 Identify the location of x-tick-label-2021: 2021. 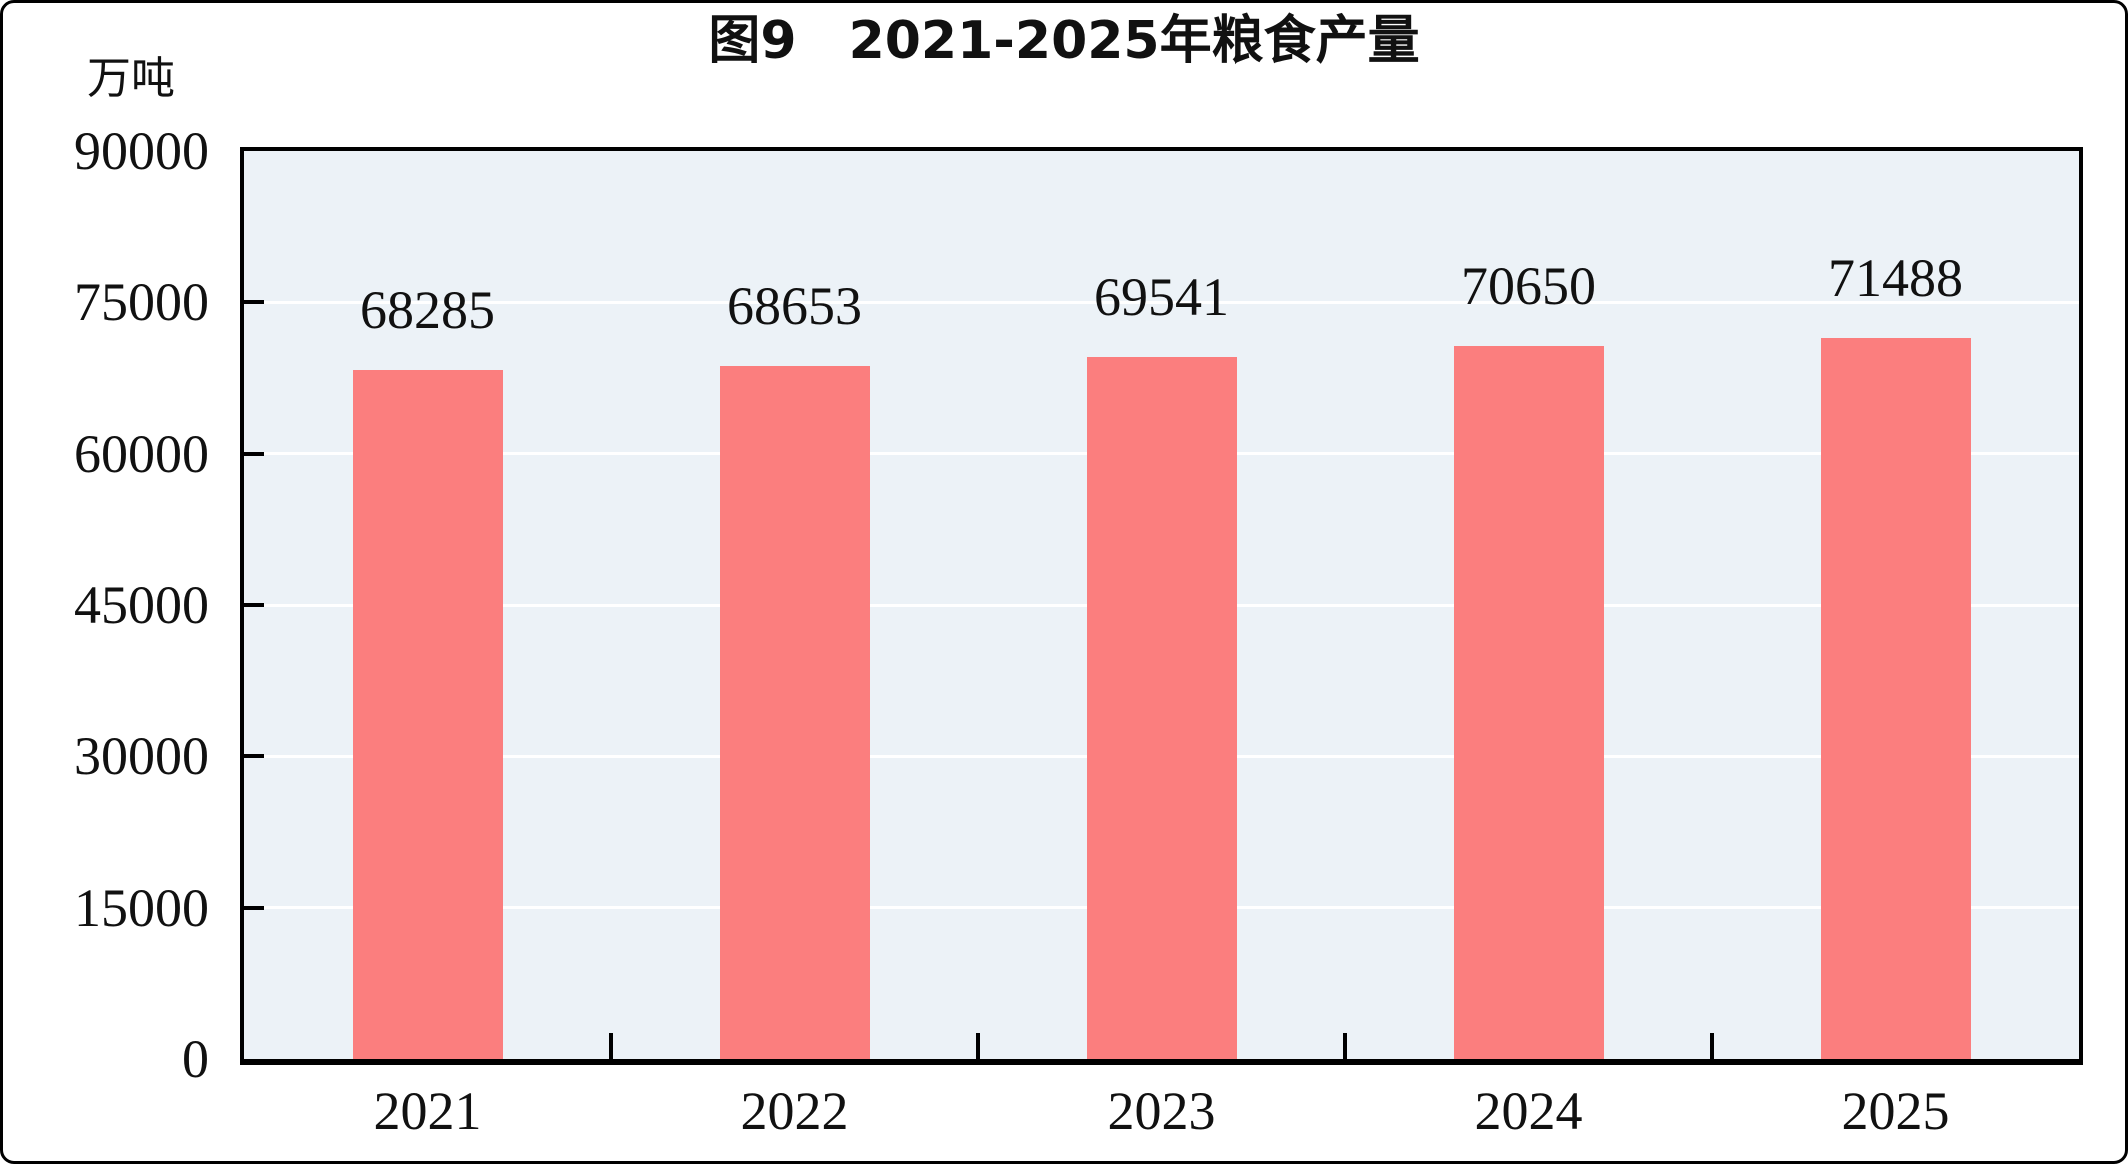
(427, 1111).